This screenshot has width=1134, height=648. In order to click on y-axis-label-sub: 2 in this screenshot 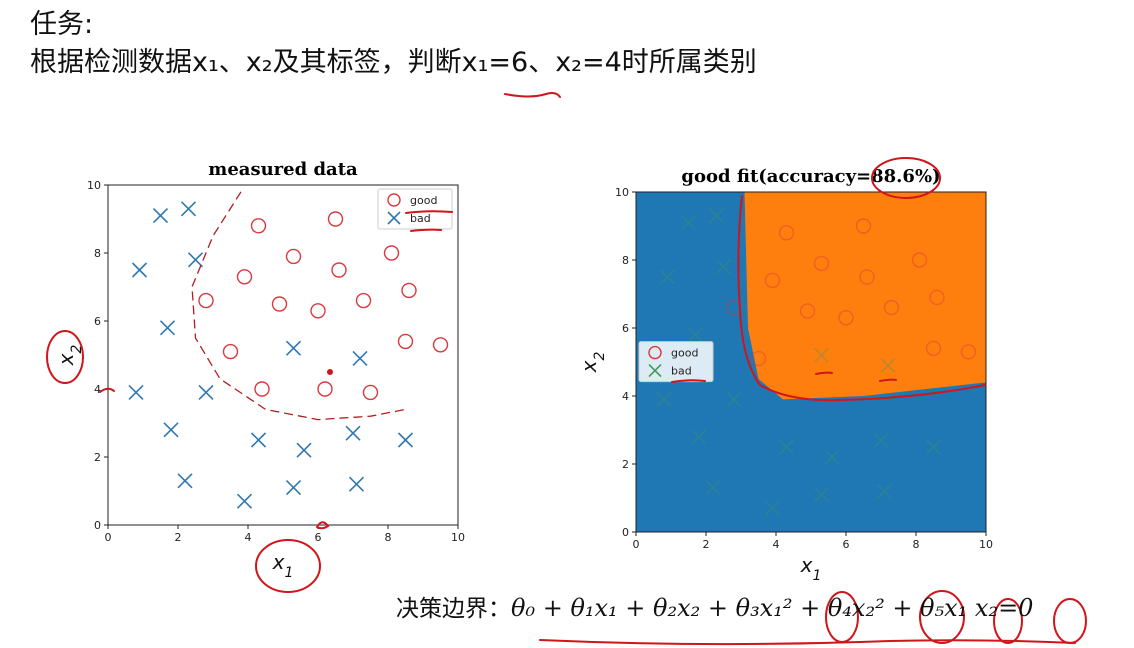, I will do `click(77, 349)`.